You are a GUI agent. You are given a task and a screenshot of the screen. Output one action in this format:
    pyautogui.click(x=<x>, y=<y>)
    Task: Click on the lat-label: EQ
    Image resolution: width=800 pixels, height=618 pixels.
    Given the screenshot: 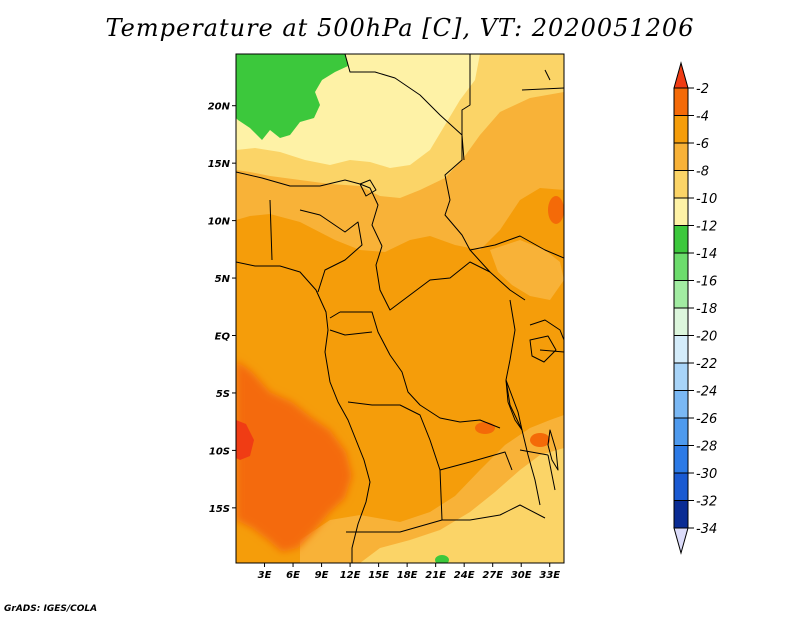 What is the action you would take?
    pyautogui.click(x=223, y=337)
    